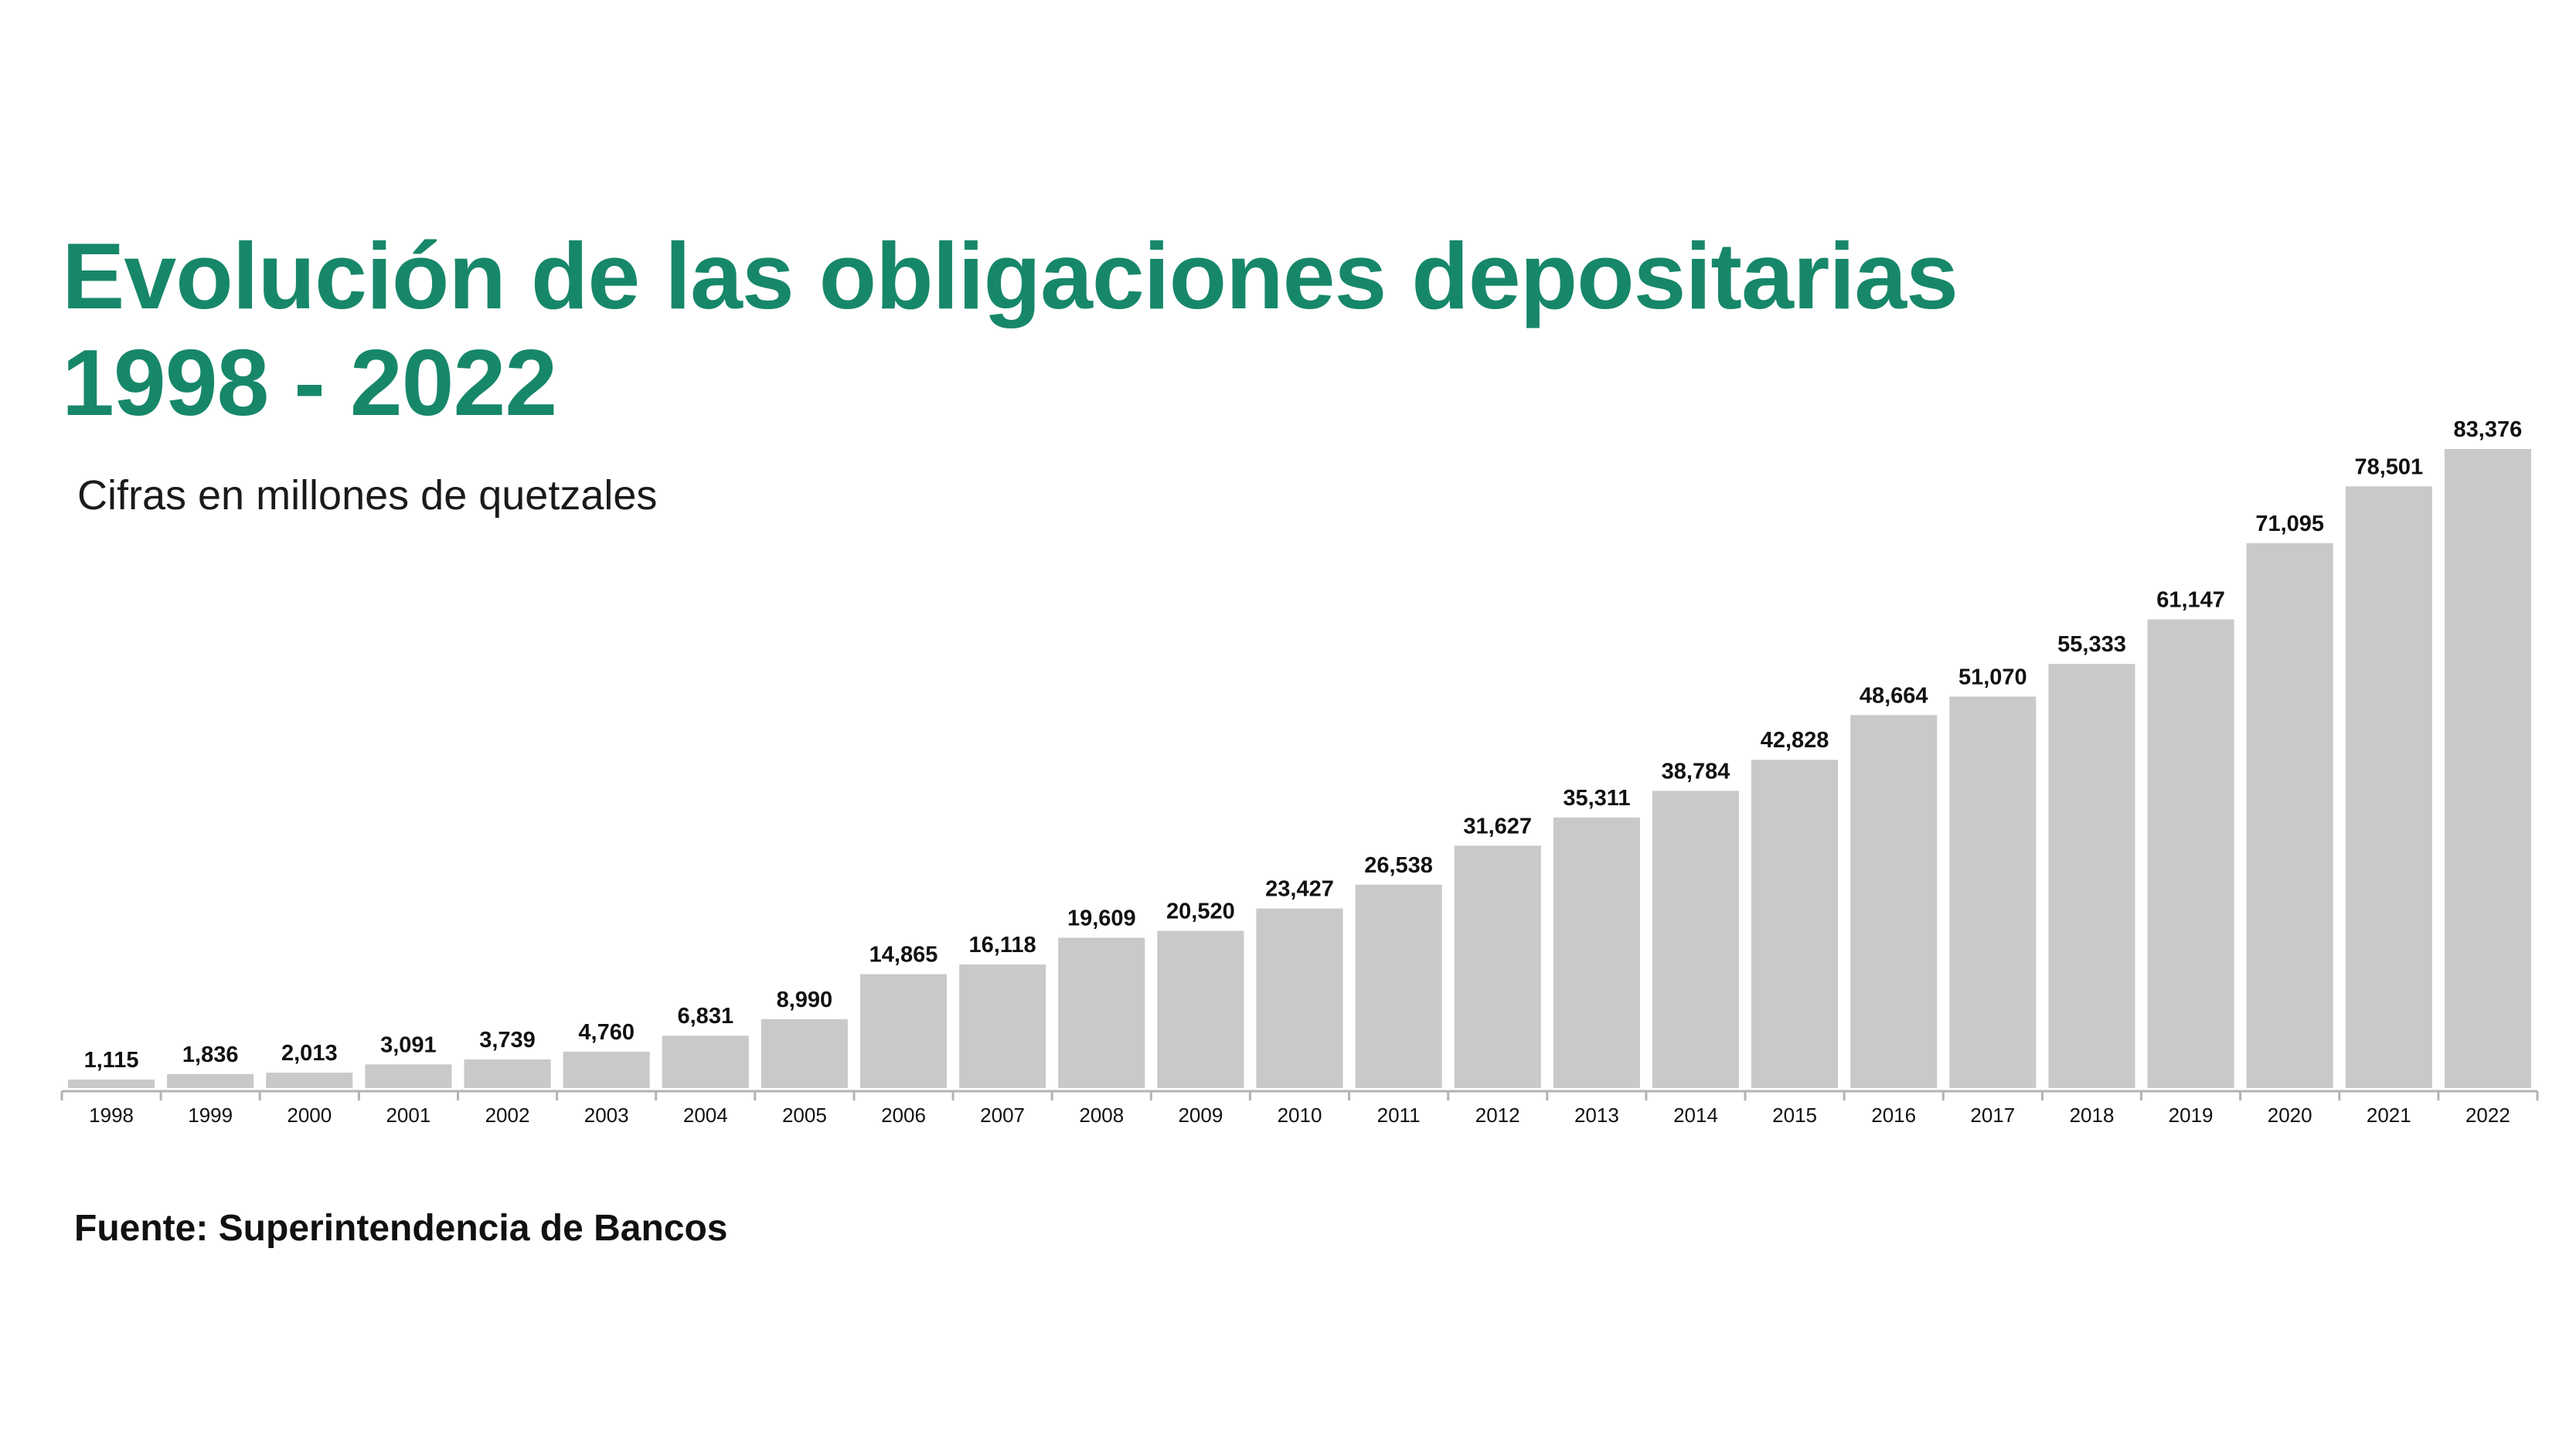 This screenshot has width=2576, height=1449. Describe the element at coordinates (2487, 769) in the screenshot. I see `bar-2022` at that location.